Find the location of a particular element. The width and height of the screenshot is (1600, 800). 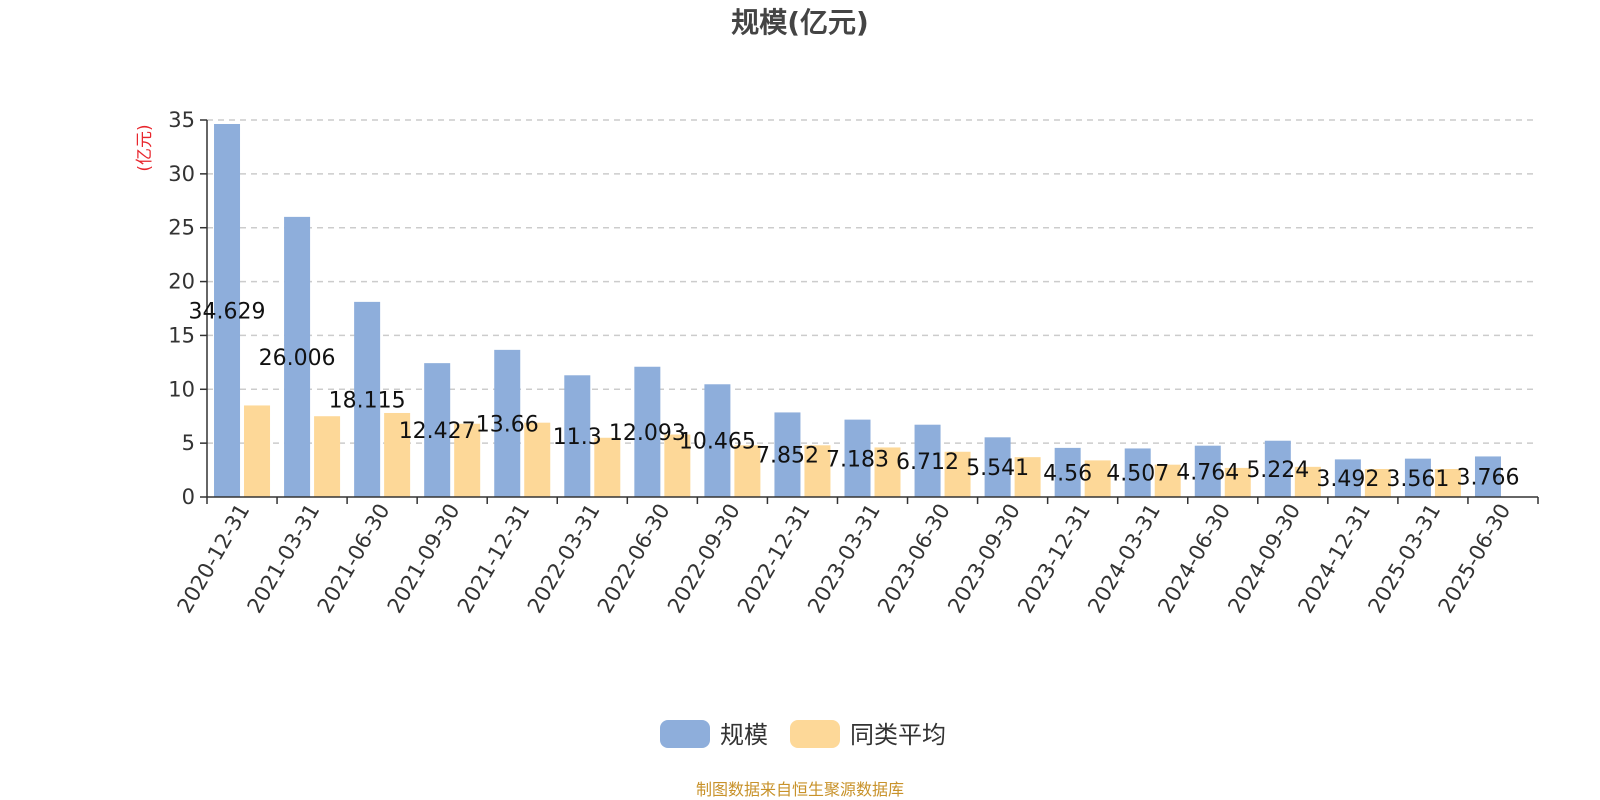

data-label: 13.66 is located at coordinates (507, 424).